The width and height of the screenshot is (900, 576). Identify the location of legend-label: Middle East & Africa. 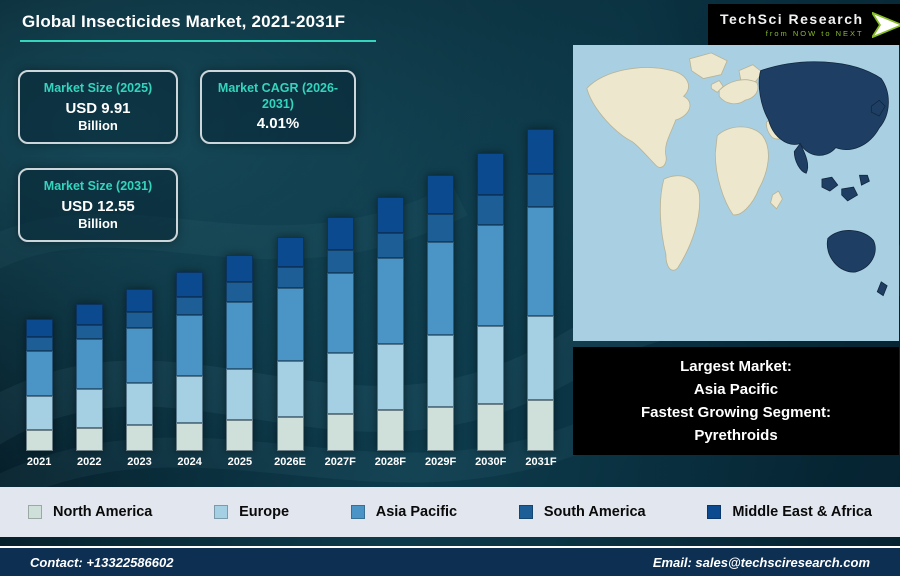
(802, 512).